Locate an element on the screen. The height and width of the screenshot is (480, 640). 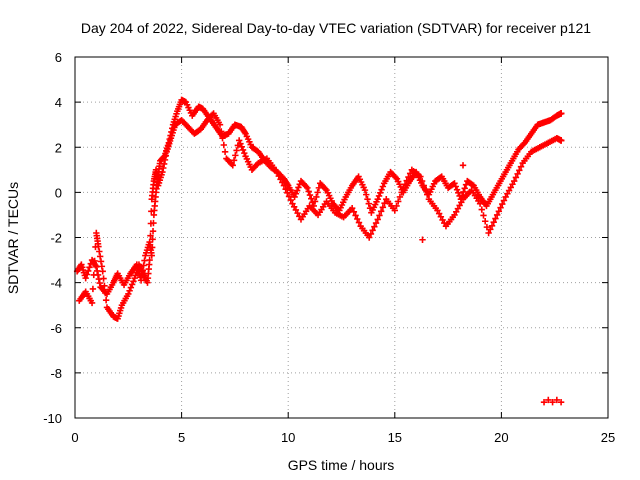
y-tick-label: 4 is located at coordinates (58, 102).